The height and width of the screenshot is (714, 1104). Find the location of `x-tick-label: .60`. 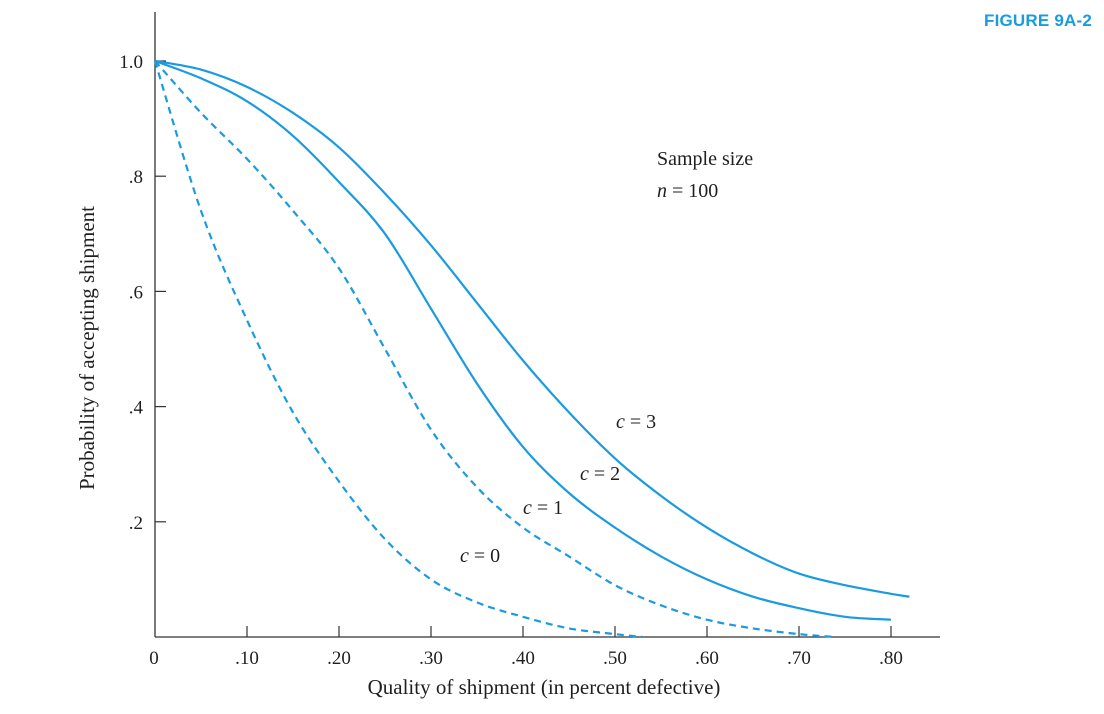

x-tick-label: .60 is located at coordinates (707, 658).